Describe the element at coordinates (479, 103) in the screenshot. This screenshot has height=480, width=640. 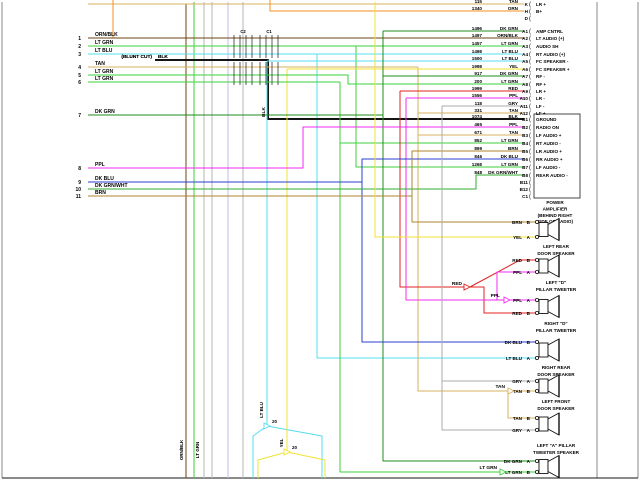
I see `amp-a-row-circuit: 118` at that location.